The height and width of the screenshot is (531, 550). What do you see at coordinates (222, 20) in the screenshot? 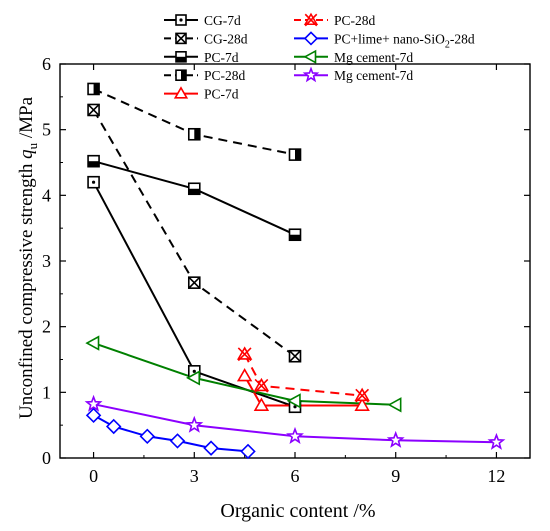
I see `legend-label-cg-7d: CG-7d` at bounding box center [222, 20].